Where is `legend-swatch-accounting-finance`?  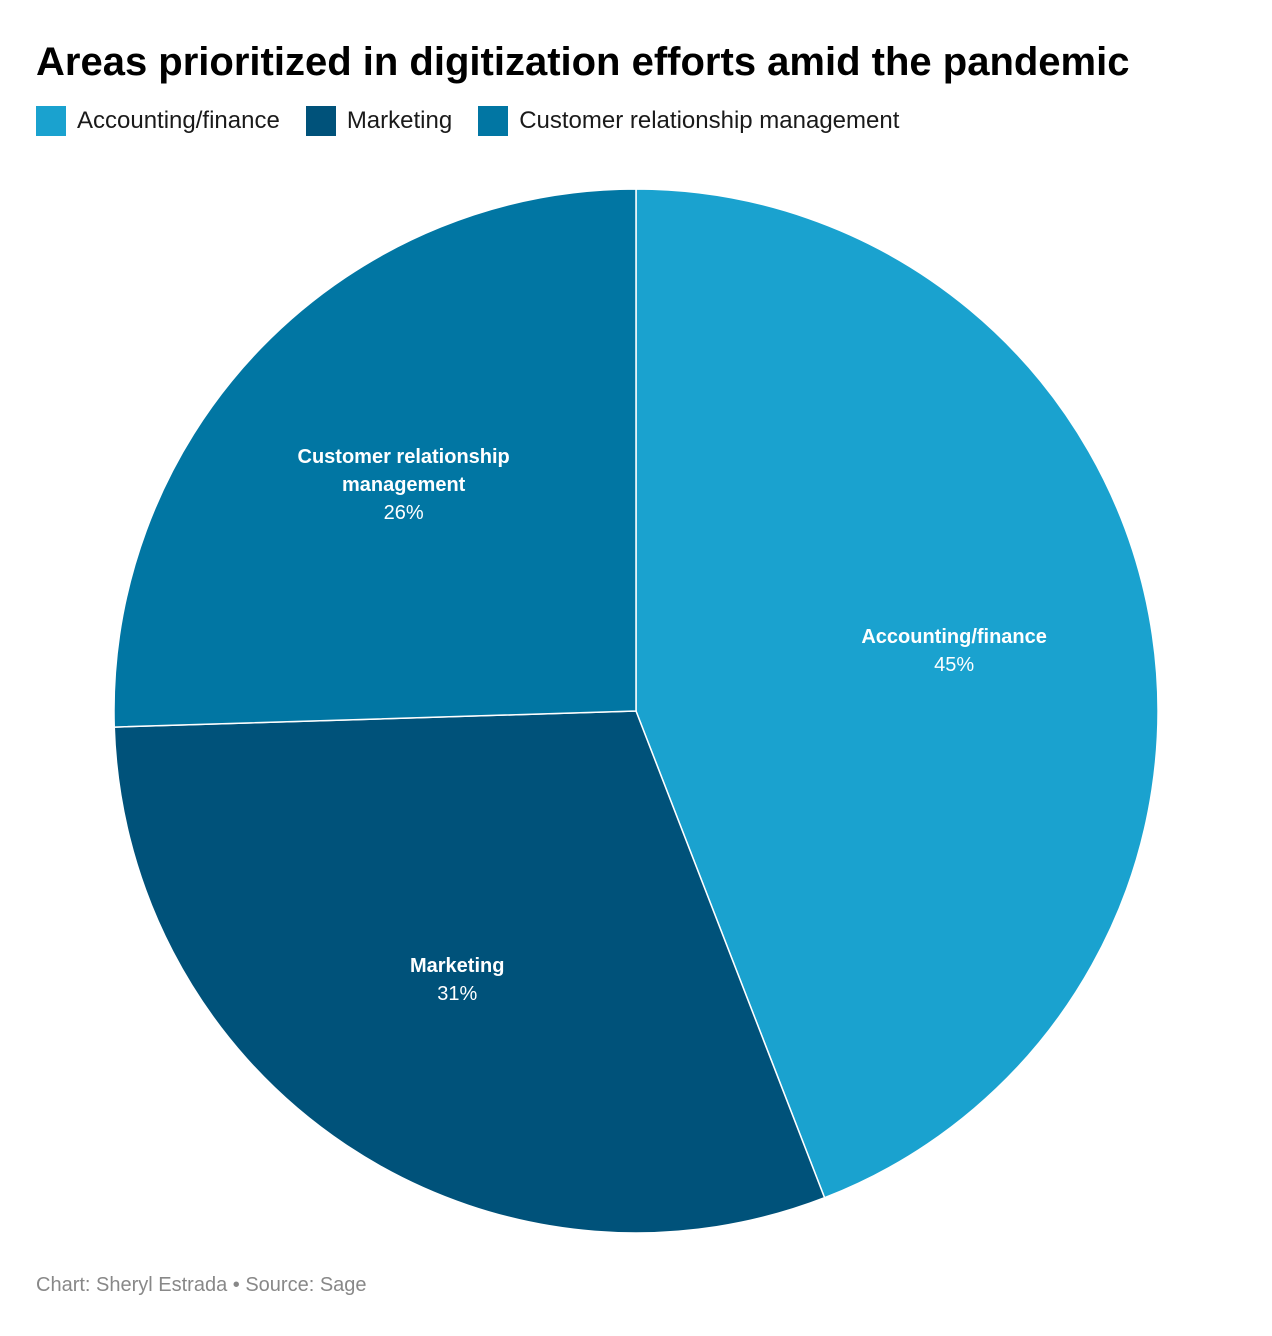 legend-swatch-accounting-finance is located at coordinates (51, 121).